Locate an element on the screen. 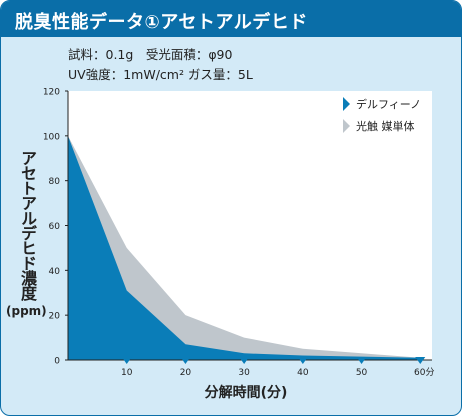  legend-label: 光触 媒単体 is located at coordinates (385, 126).